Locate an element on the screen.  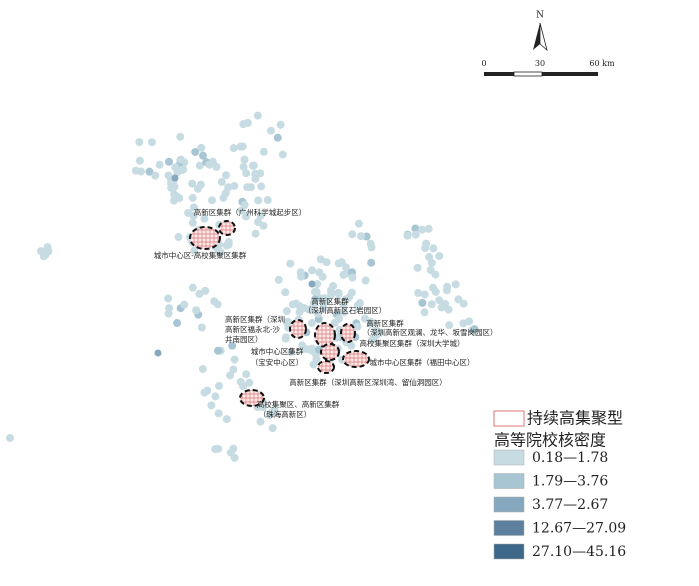
annotation: 城市中心区集群 is located at coordinates (277, 351).